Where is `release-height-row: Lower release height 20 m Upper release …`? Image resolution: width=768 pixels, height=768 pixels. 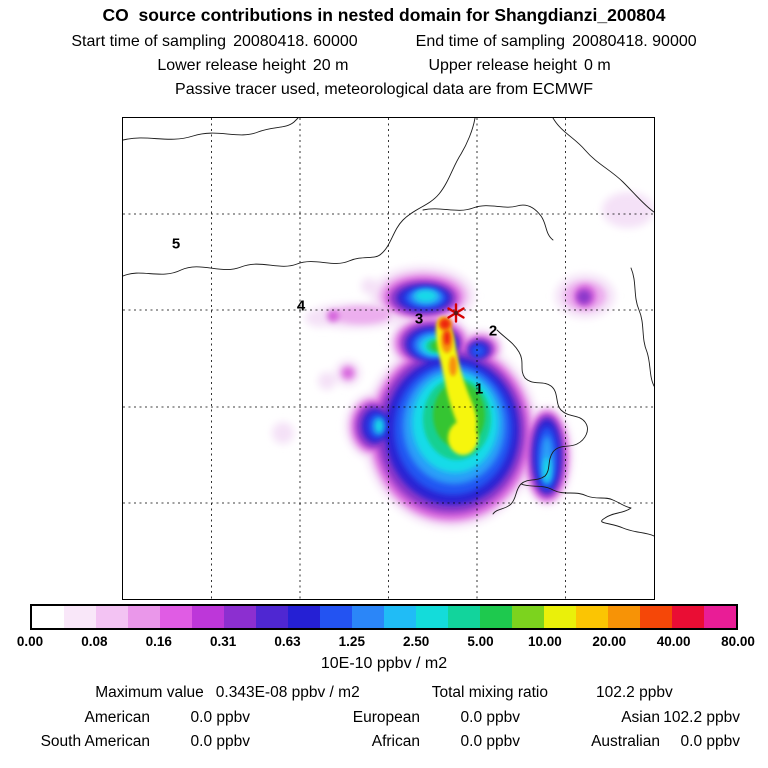 release-height-row: Lower release height 20 m Upper release … is located at coordinates (384, 66).